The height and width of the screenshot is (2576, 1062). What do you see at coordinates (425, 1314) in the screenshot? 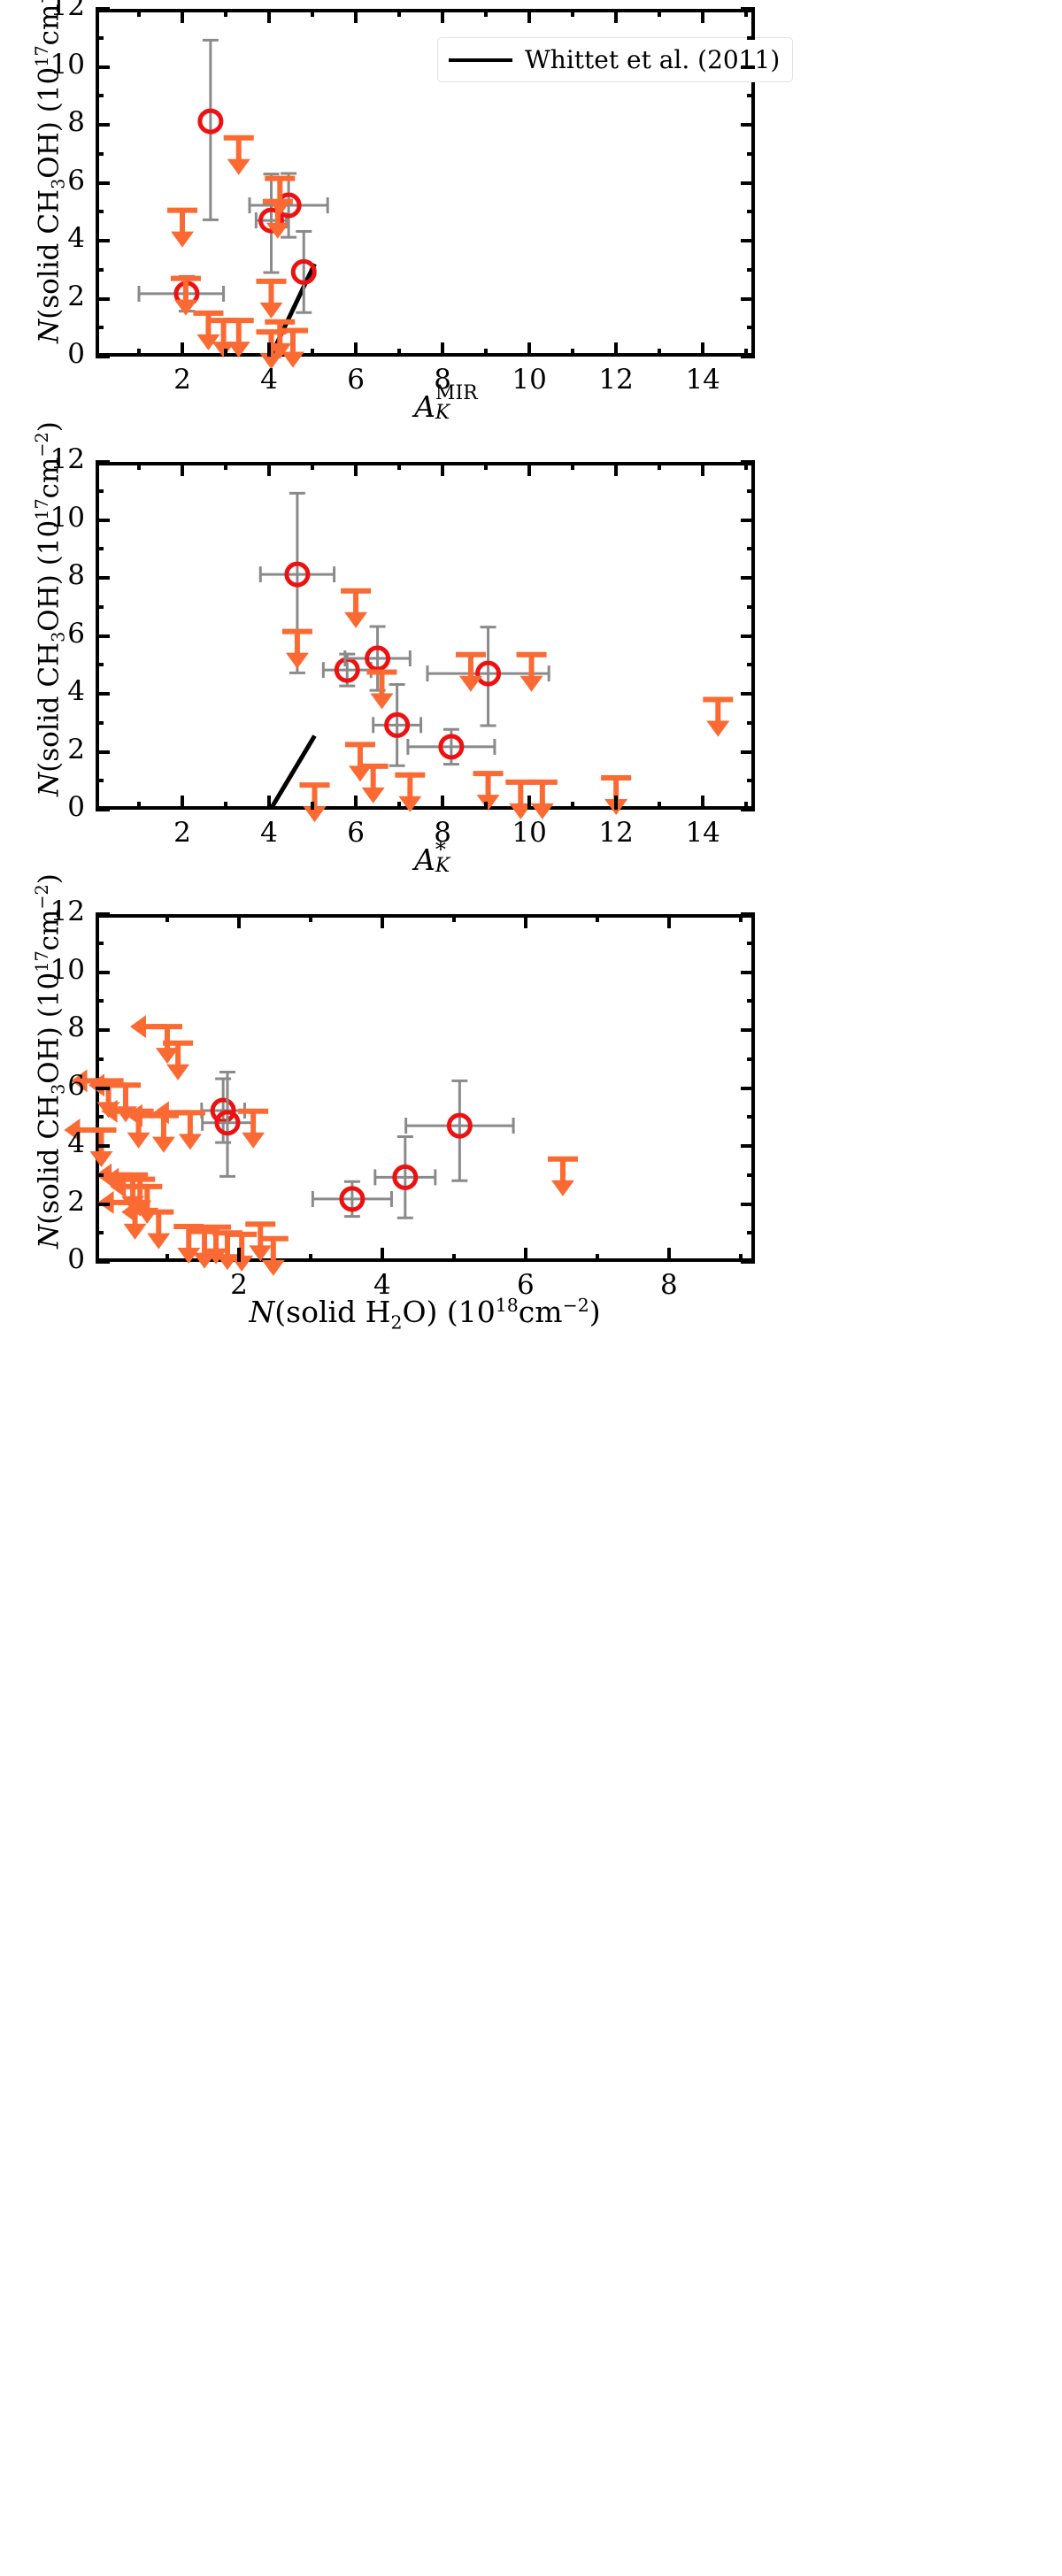
I see `panel-3-x-axis-label: N(solid H2O) (1018cm−2)` at bounding box center [425, 1314].